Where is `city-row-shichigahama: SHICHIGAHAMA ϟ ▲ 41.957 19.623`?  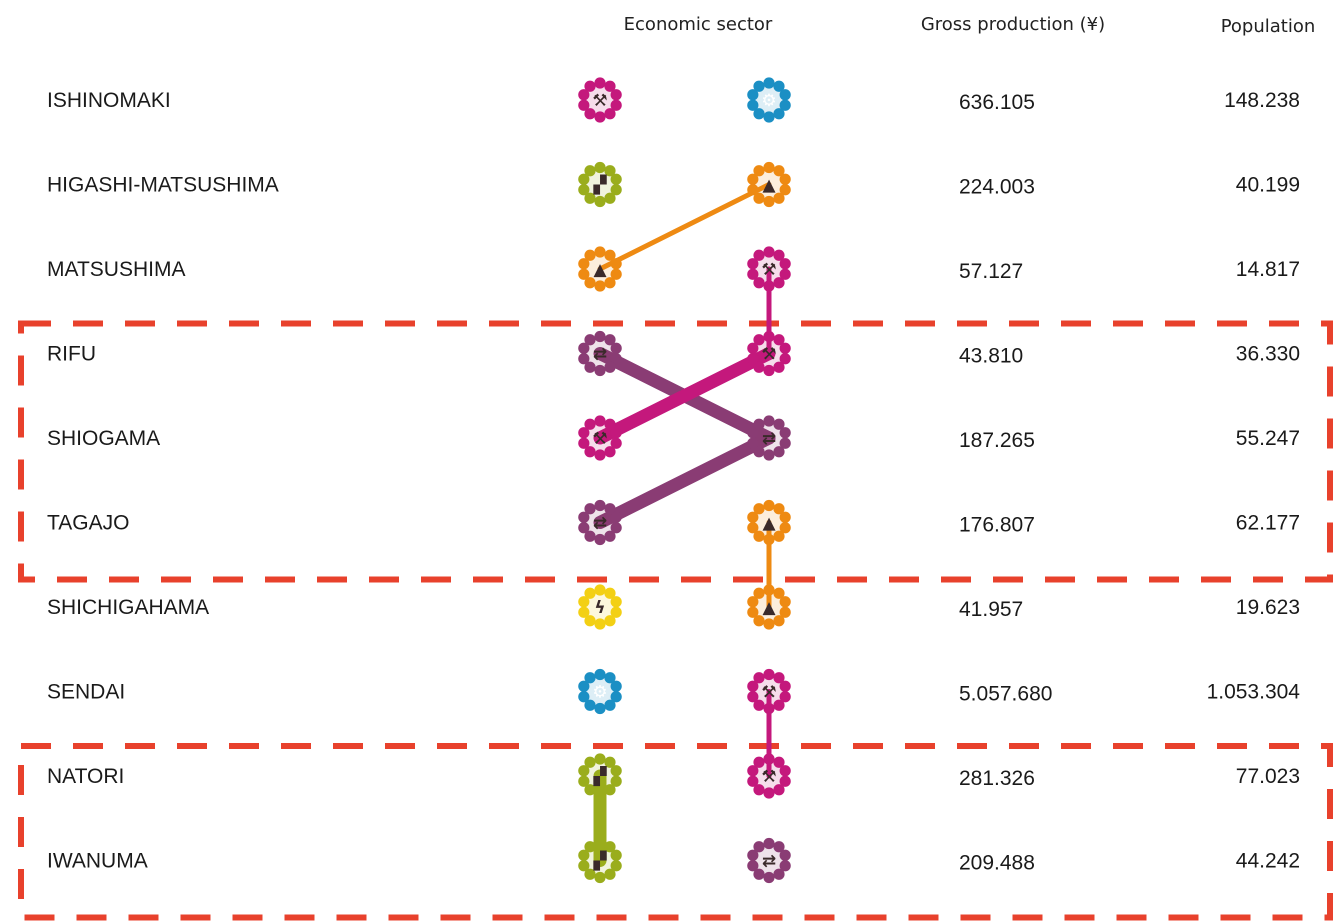 city-row-shichigahama: SHICHIGAHAMA ϟ ▲ 41.957 19.623 is located at coordinates (673, 607).